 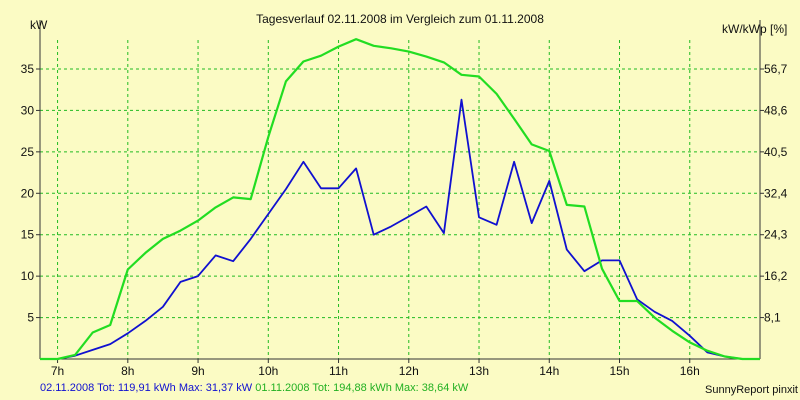 What do you see at coordinates (776, 110) in the screenshot?
I see `y-right-tick-label: 48,6` at bounding box center [776, 110].